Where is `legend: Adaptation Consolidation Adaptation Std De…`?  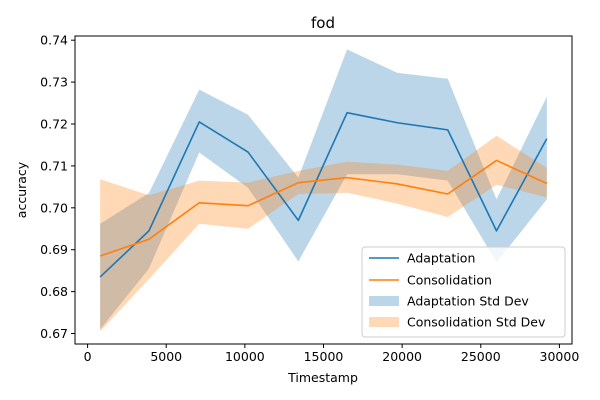 legend: Adaptation Consolidation Adaptation Std De… is located at coordinates (463, 292).